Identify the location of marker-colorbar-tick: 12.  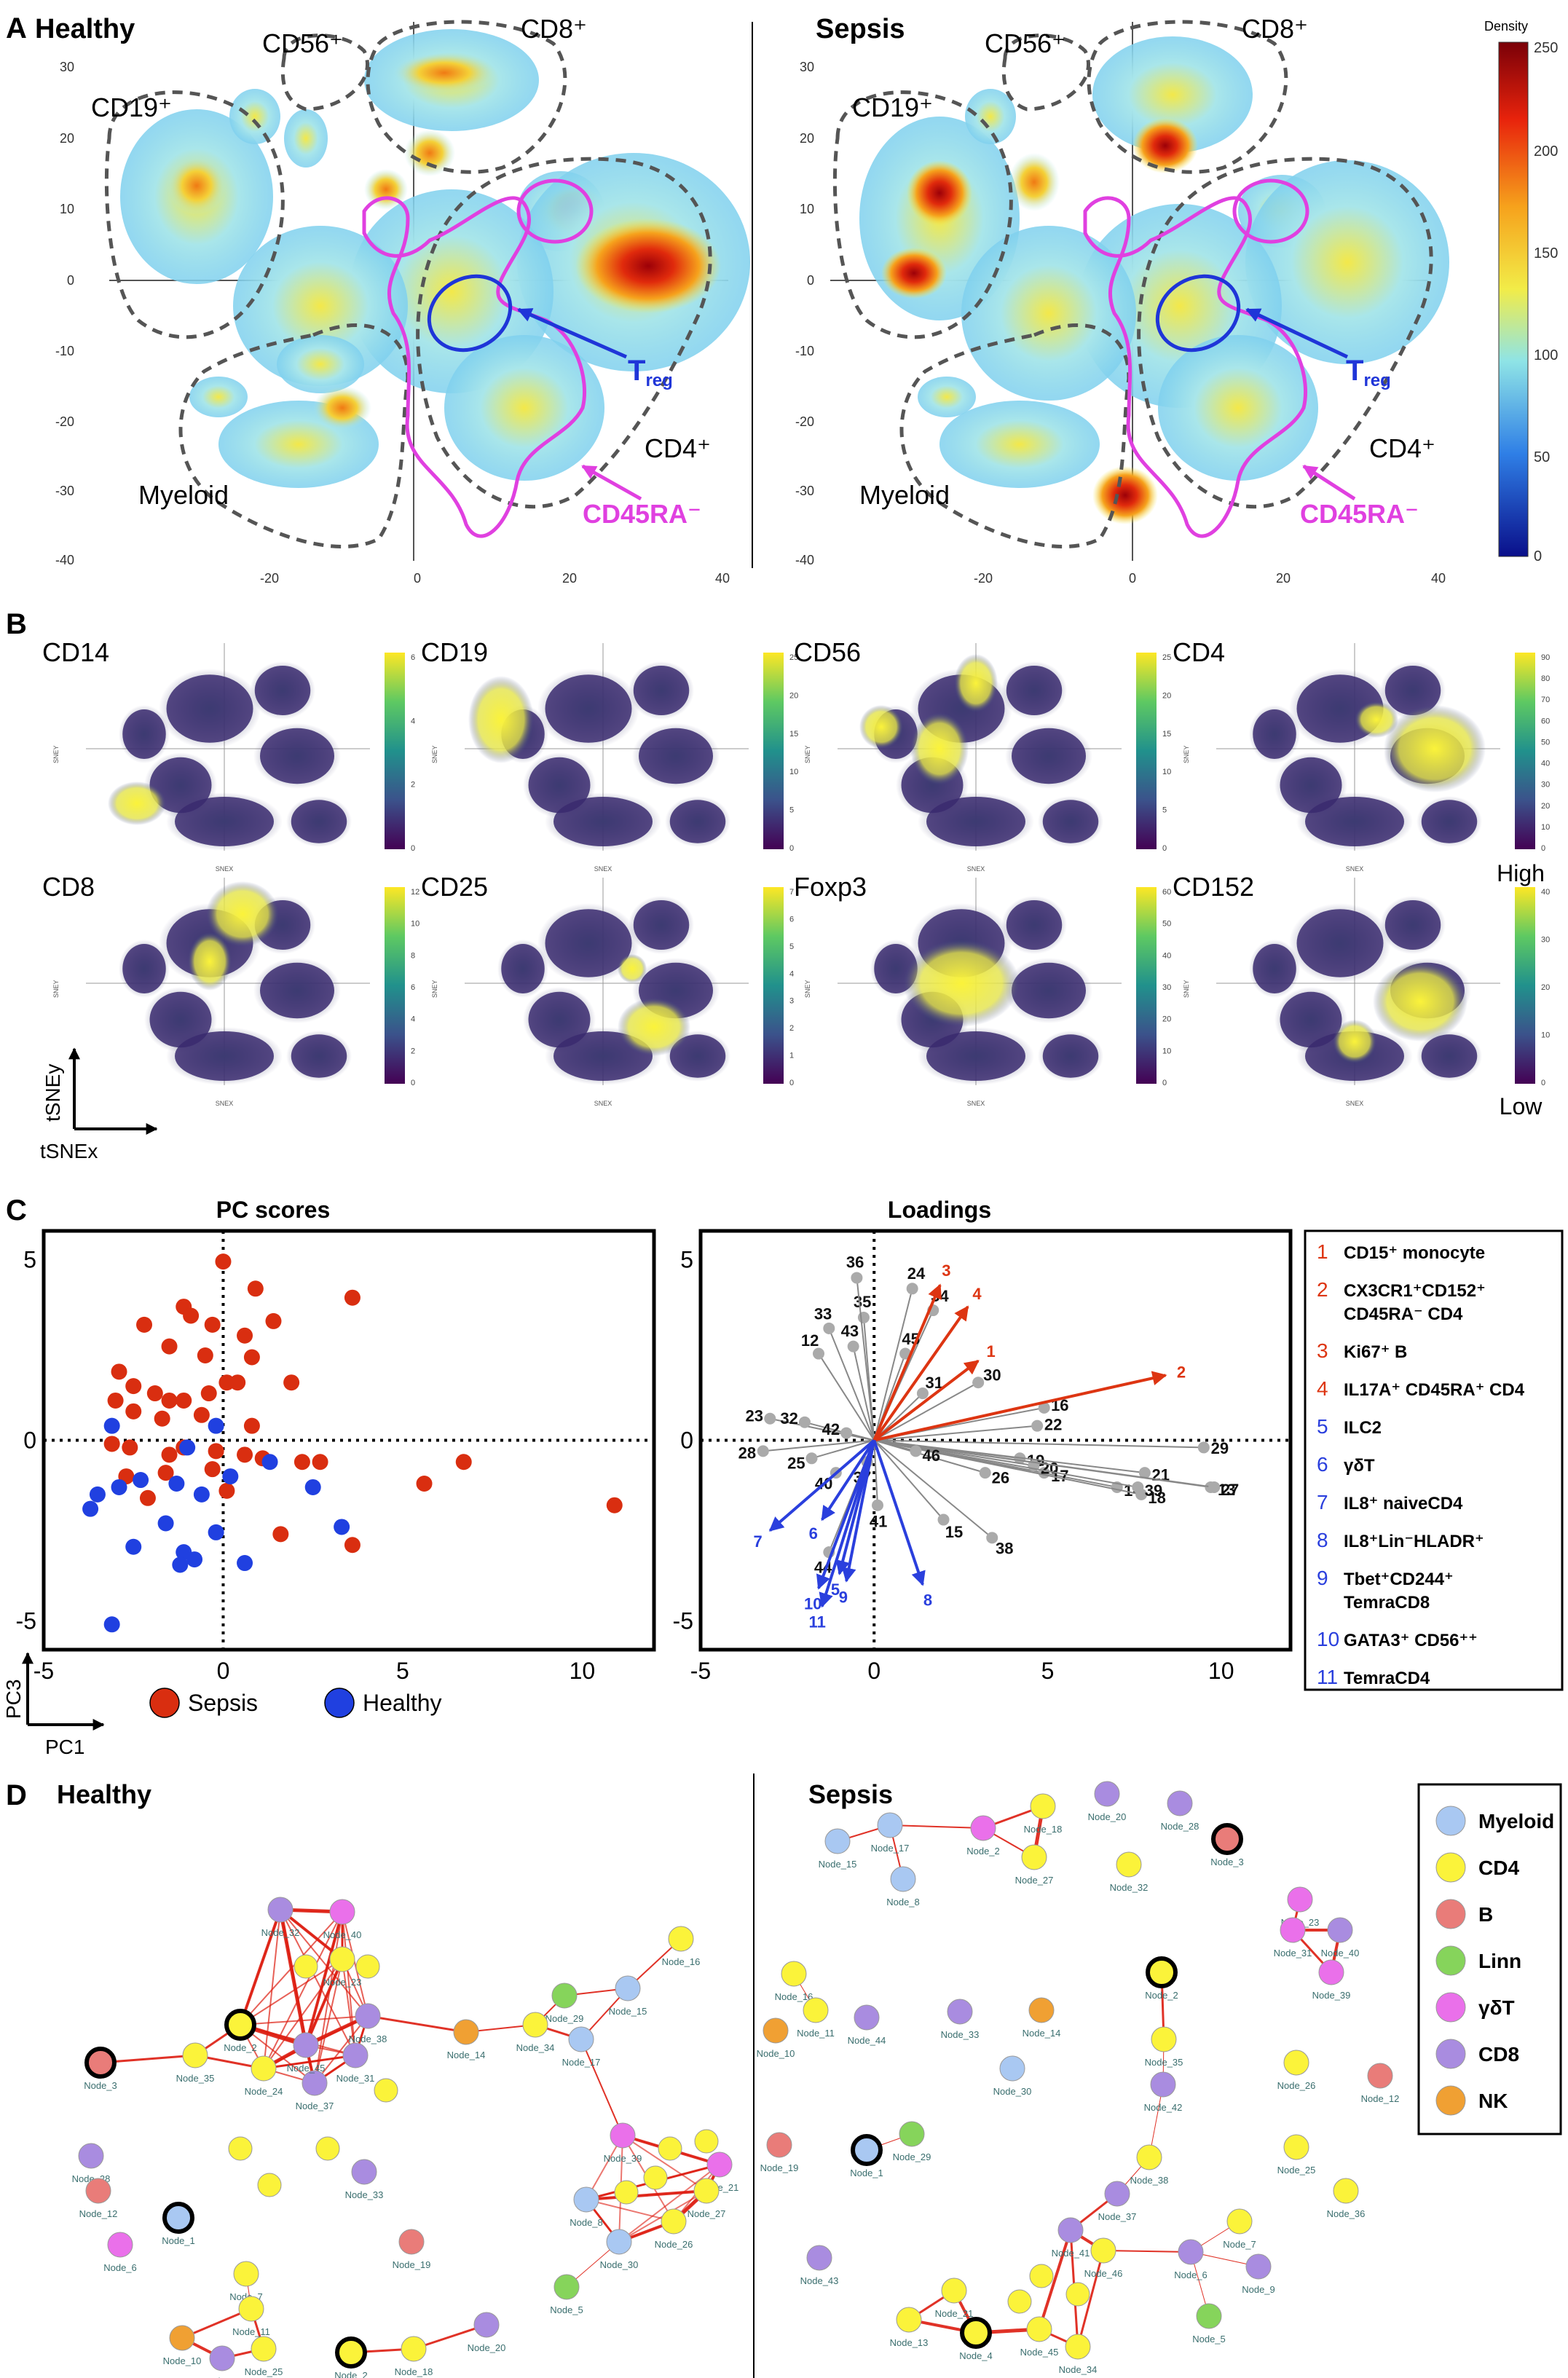
(415, 892).